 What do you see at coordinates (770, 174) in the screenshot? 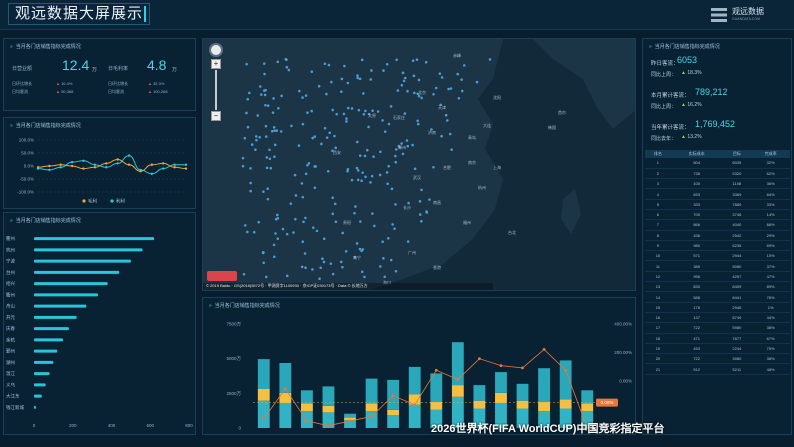
I see `table-cell: 62%` at bounding box center [770, 174].